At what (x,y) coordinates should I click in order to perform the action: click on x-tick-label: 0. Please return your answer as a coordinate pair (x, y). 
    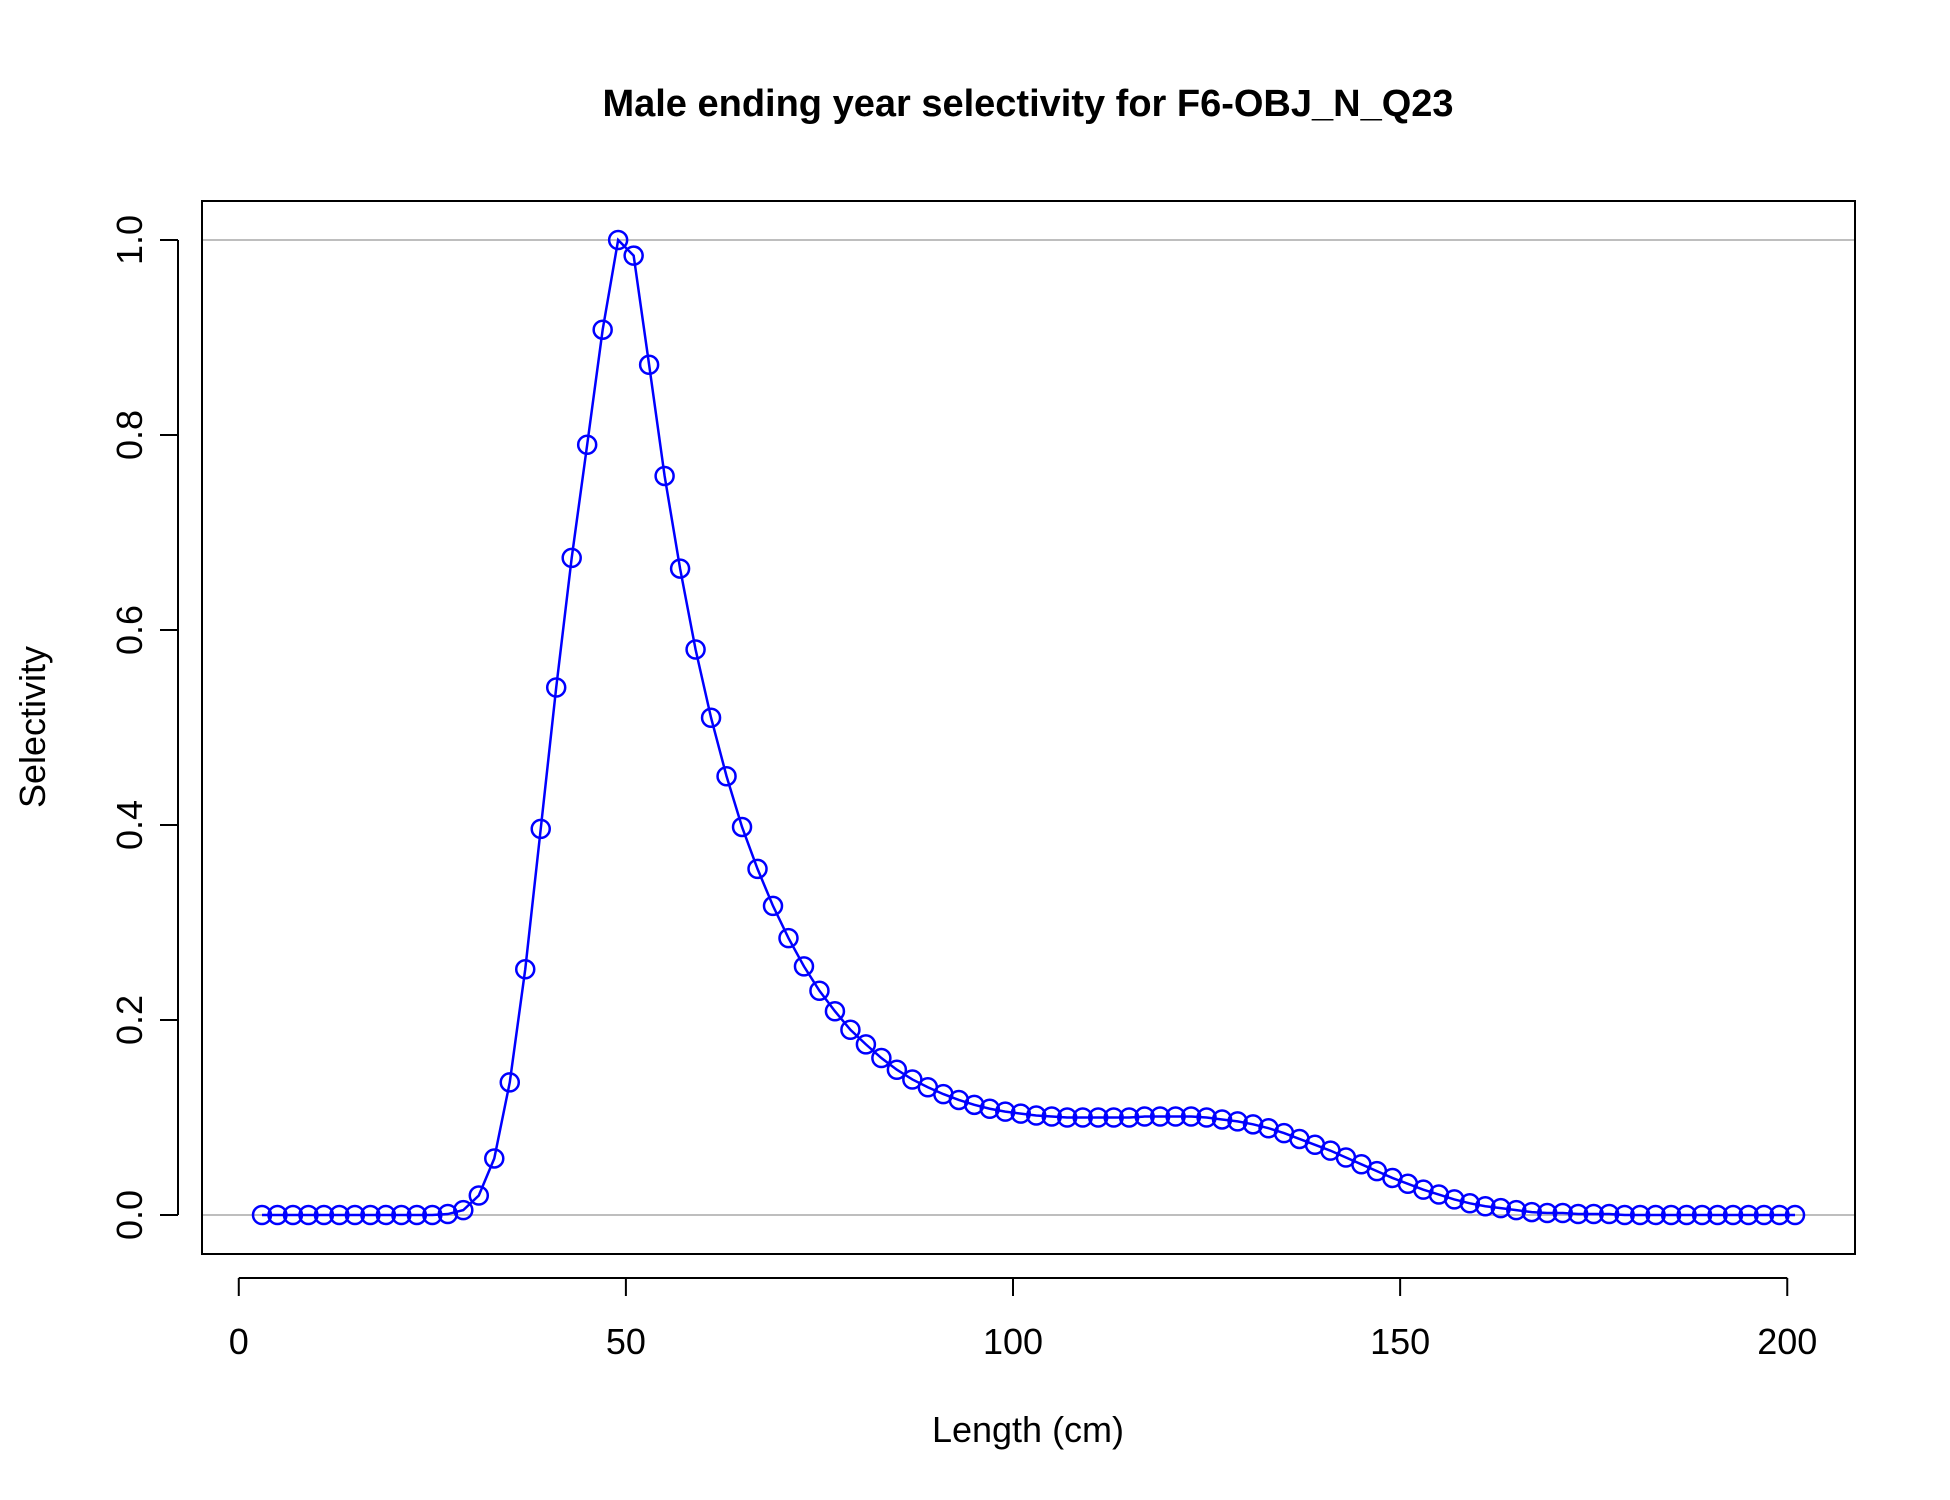
    Looking at the image, I should click on (239, 1341).